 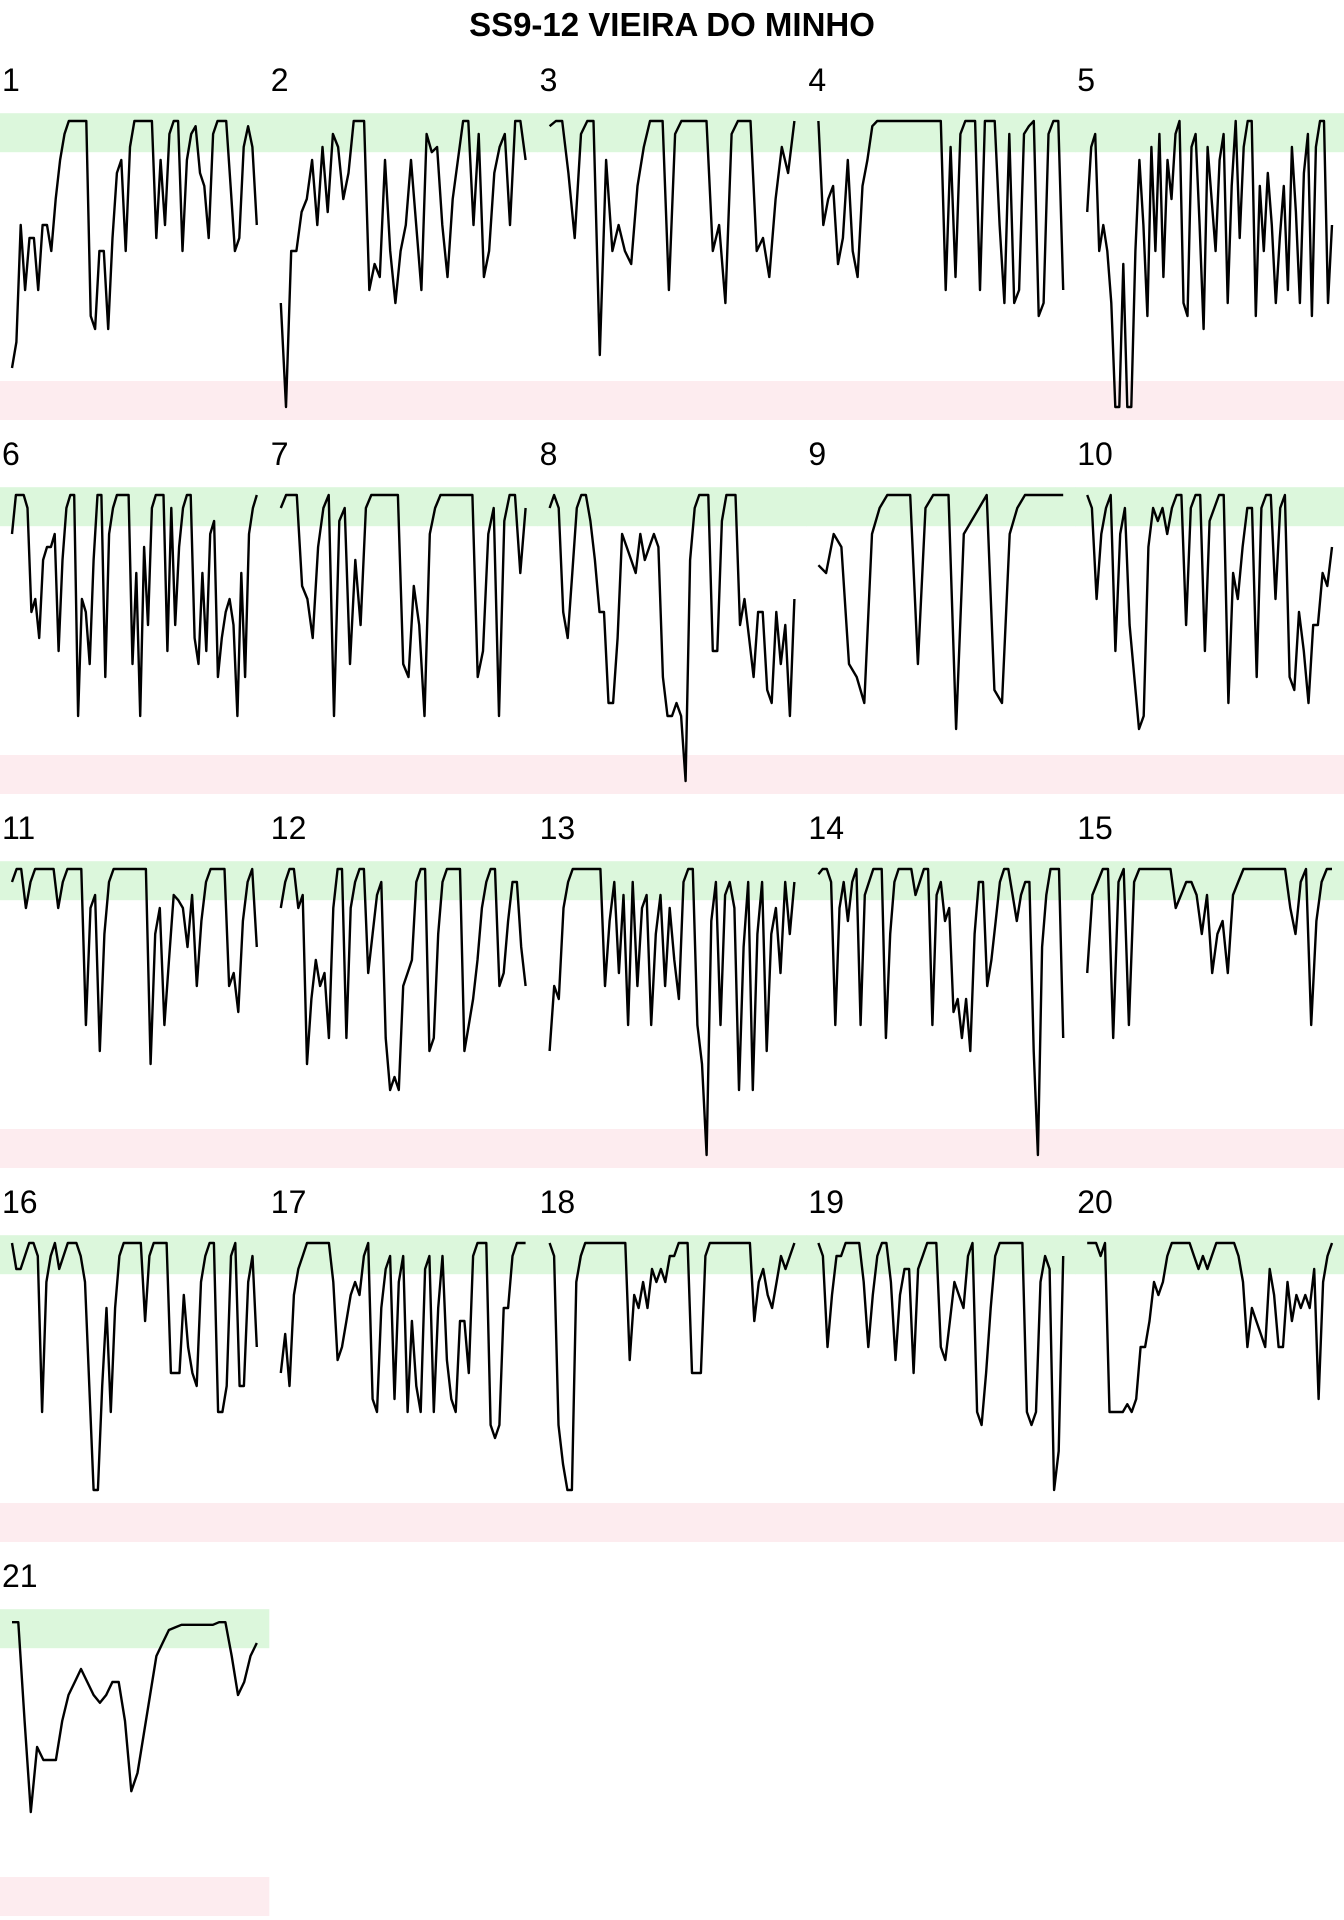 I want to click on panel-10: 10, so click(x=1209, y=615).